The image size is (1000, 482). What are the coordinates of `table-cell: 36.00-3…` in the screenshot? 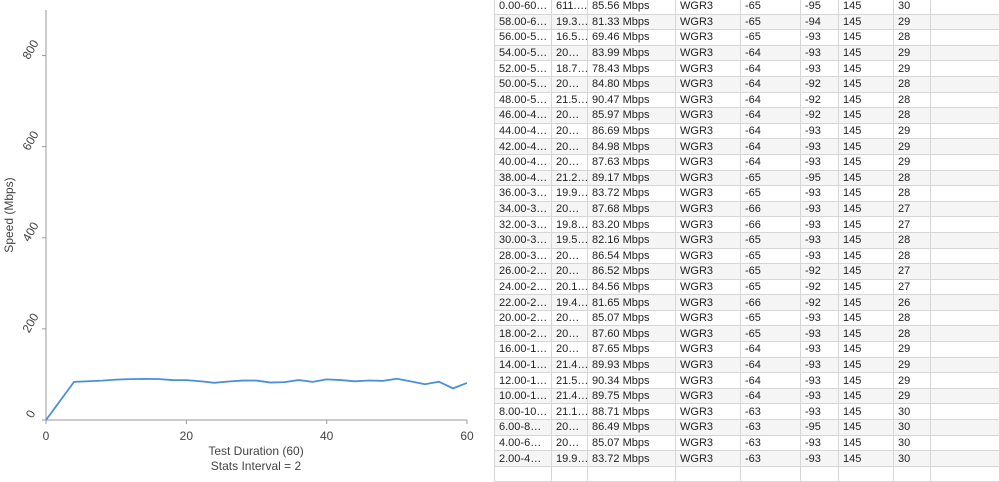 It's located at (523, 193).